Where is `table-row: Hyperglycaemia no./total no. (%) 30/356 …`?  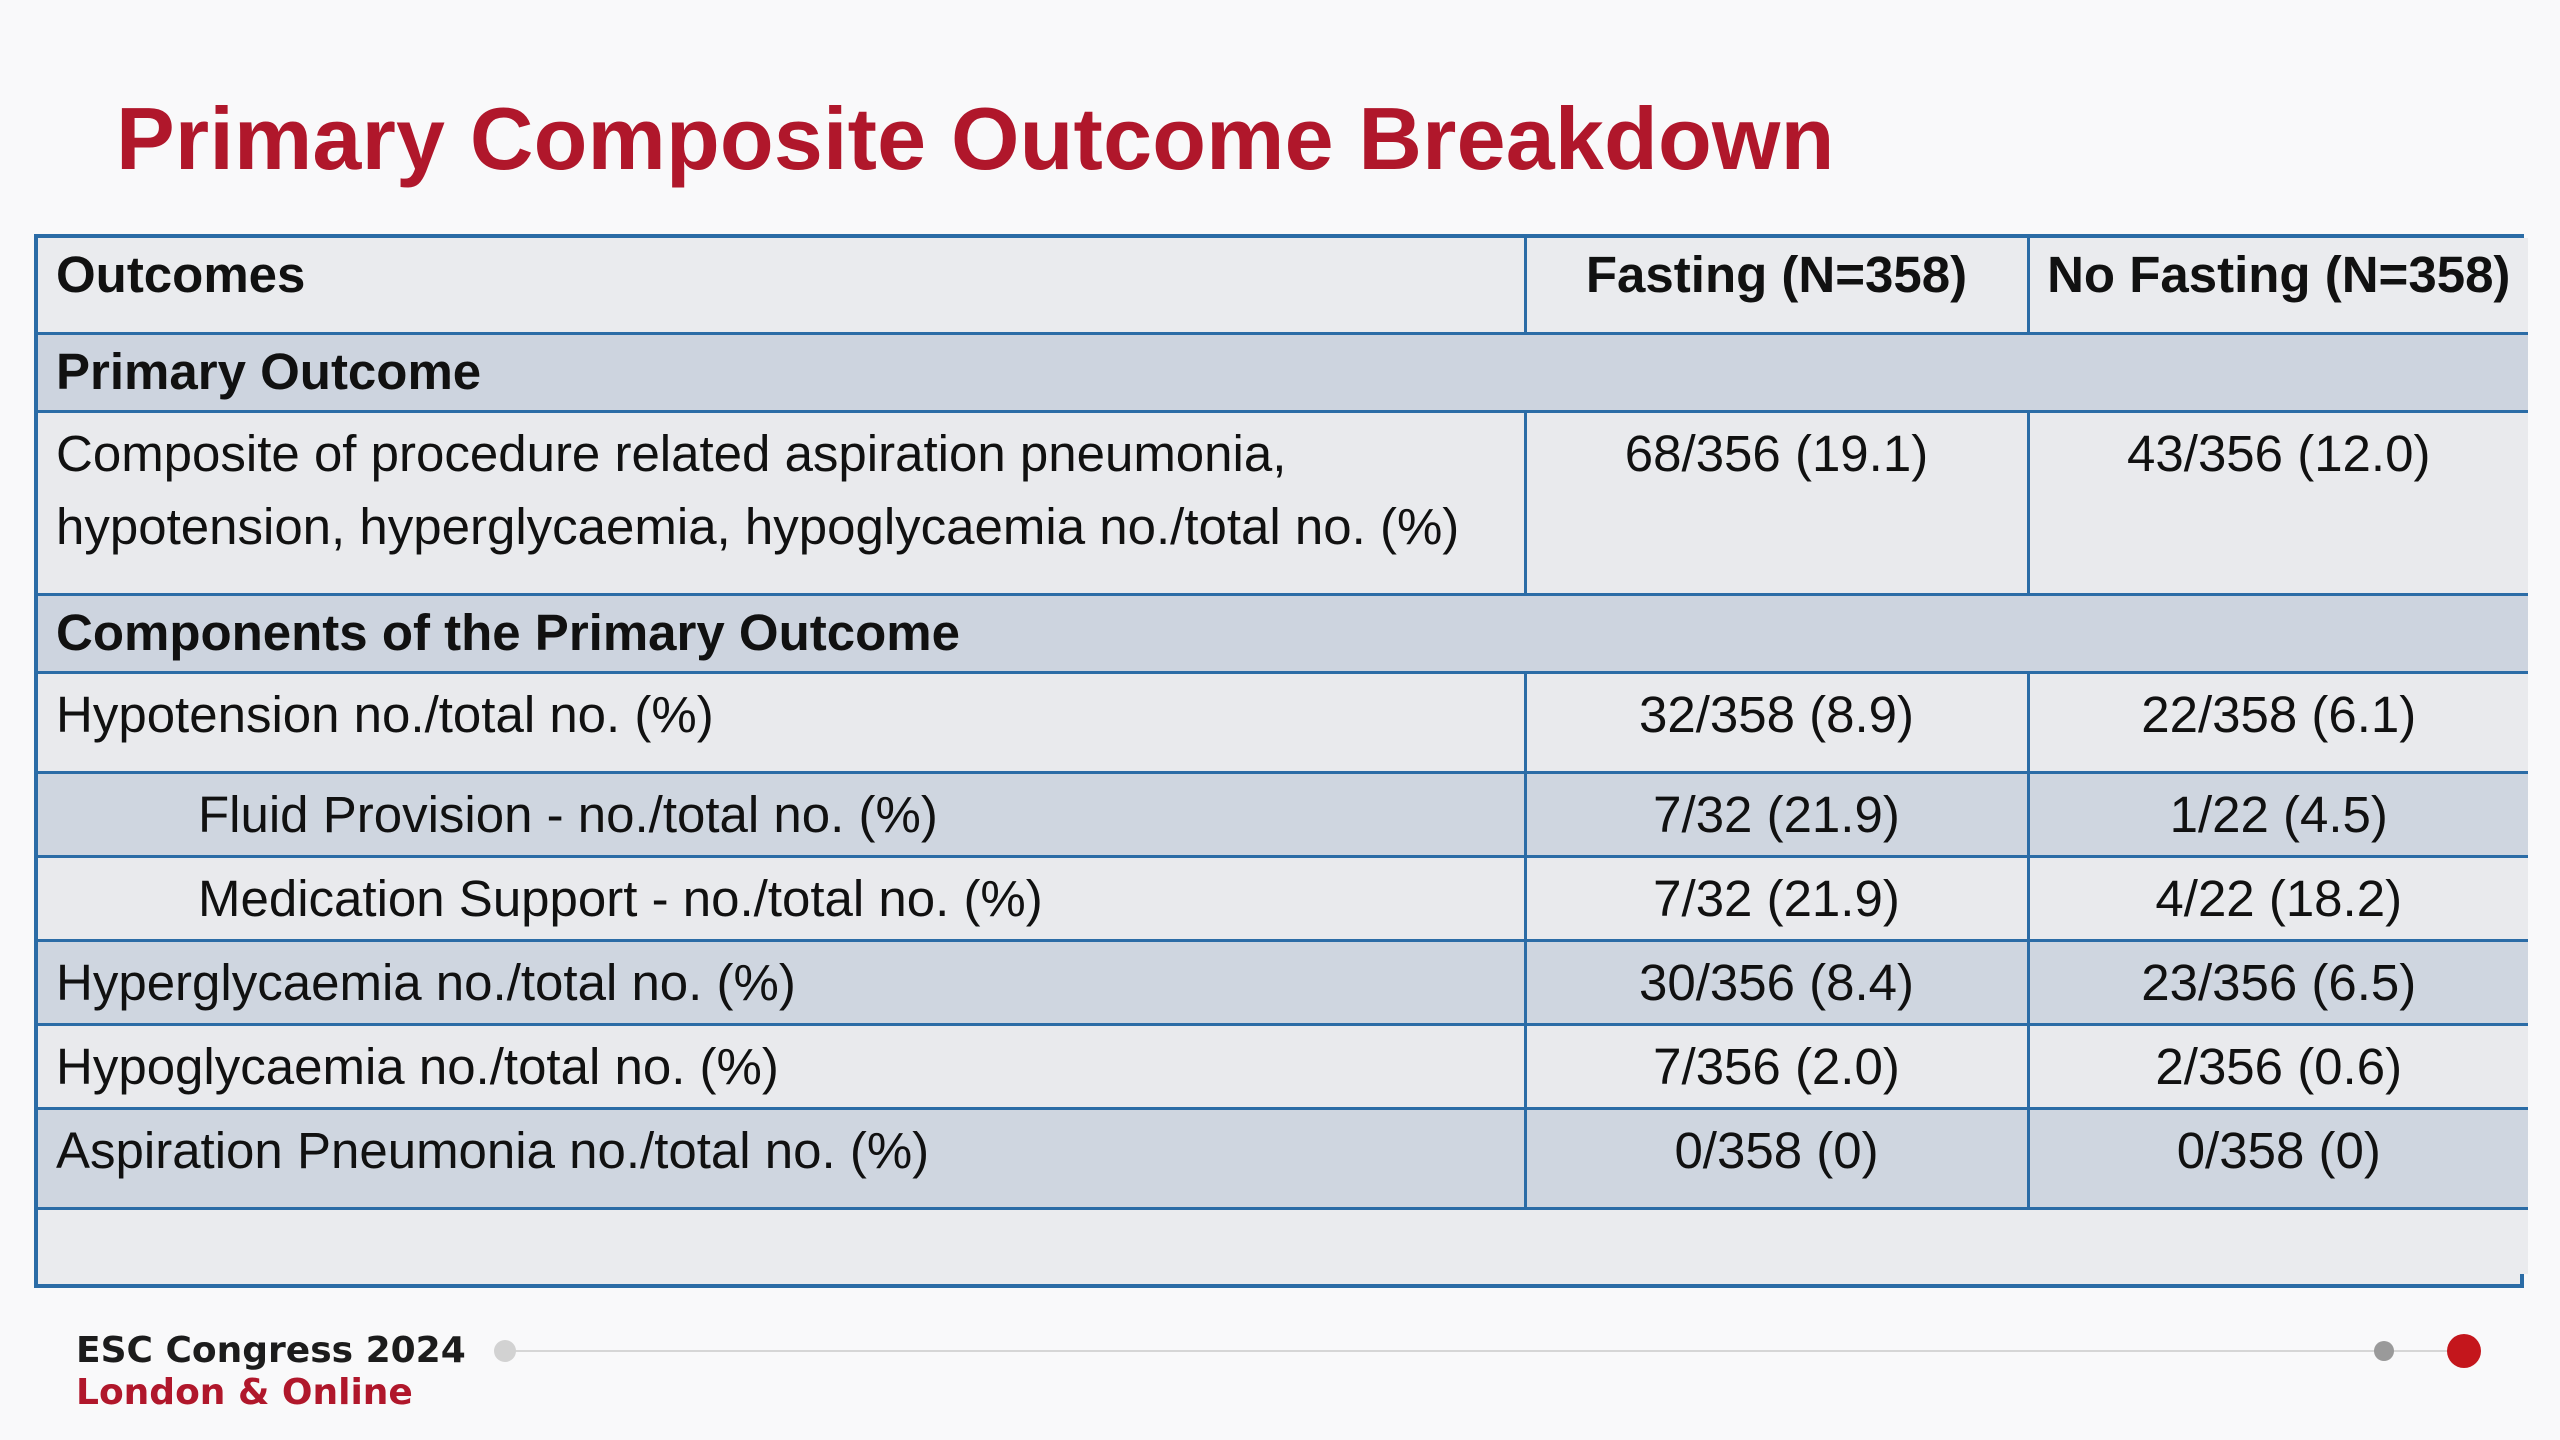 table-row: Hyperglycaemia no./total no. (%) 30/356 … is located at coordinates (1283, 983).